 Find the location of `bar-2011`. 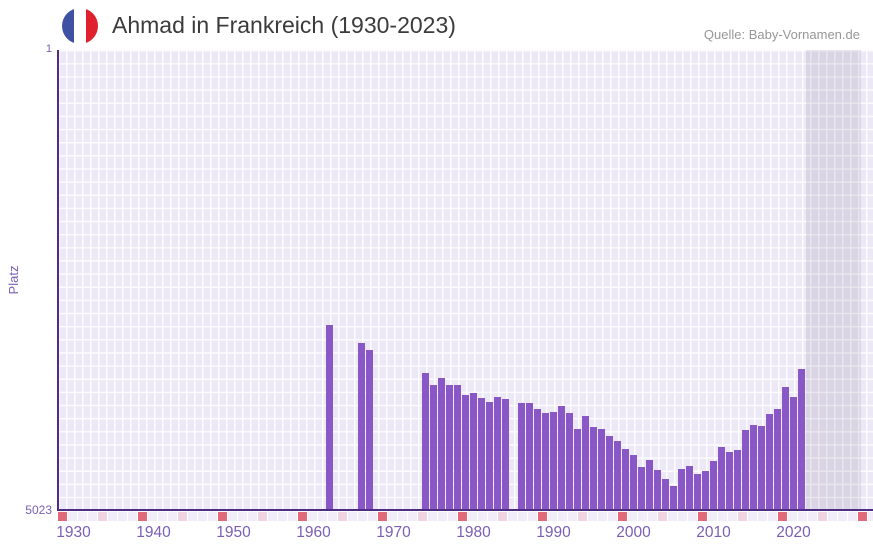

bar-2011 is located at coordinates (721, 478).